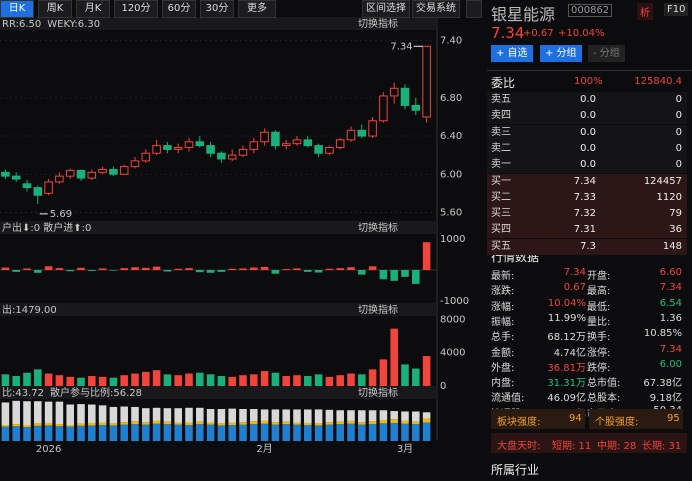 This screenshot has width=692, height=481. Describe the element at coordinates (606, 53) in the screenshot. I see `remove-group: - 分组` at that location.